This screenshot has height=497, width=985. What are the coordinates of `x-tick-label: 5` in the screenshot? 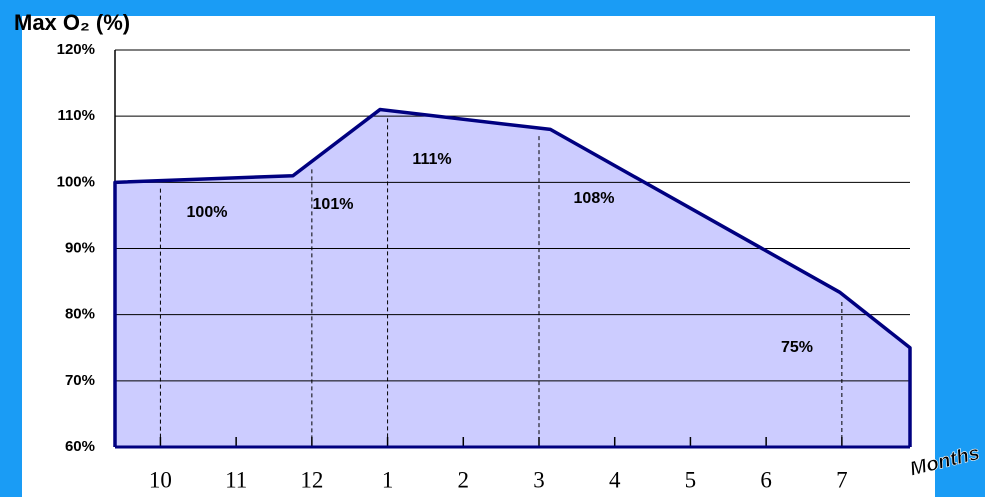 It's located at (691, 479).